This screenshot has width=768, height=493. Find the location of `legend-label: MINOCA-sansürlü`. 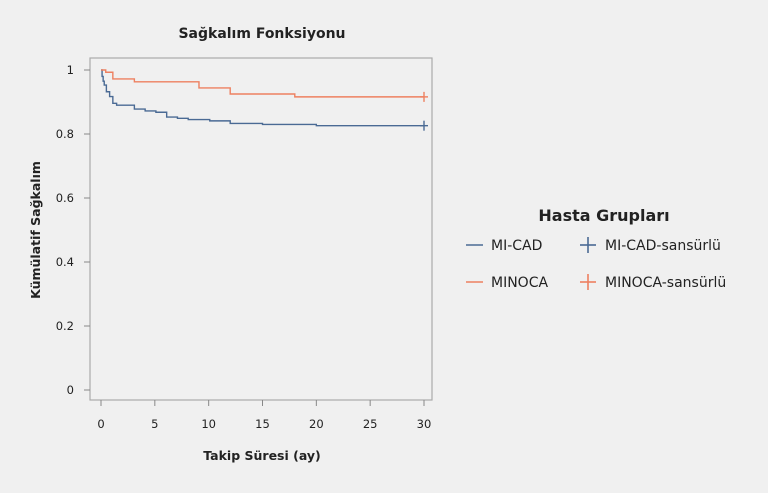

legend-label: MINOCA-sansürlü is located at coordinates (665, 283).